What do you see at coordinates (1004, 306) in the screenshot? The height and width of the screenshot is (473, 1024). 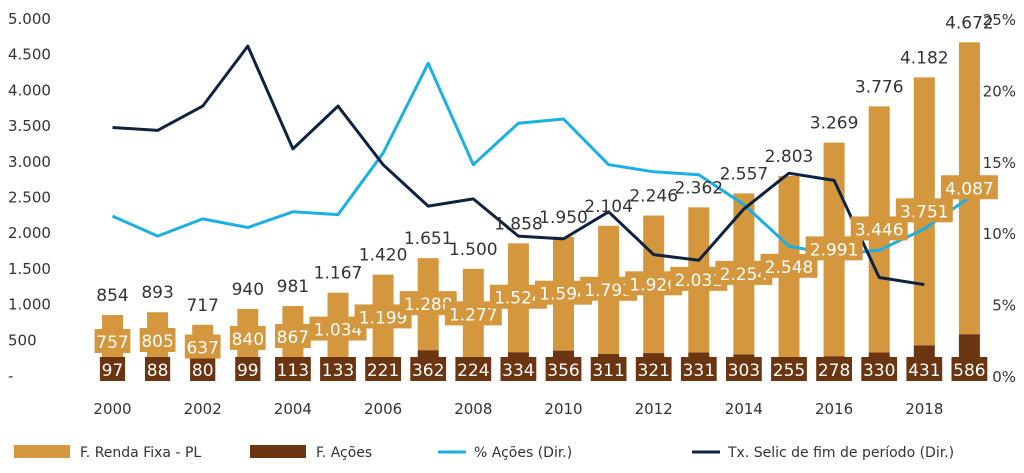 I see `right-axis-tick-label: 5%` at bounding box center [1004, 306].